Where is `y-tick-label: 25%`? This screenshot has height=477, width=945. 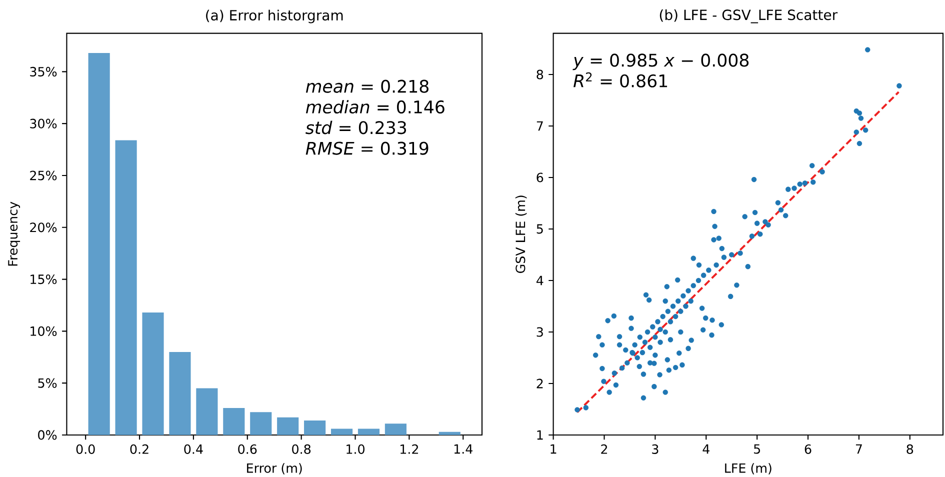 y-tick-label: 25% is located at coordinates (43, 175).